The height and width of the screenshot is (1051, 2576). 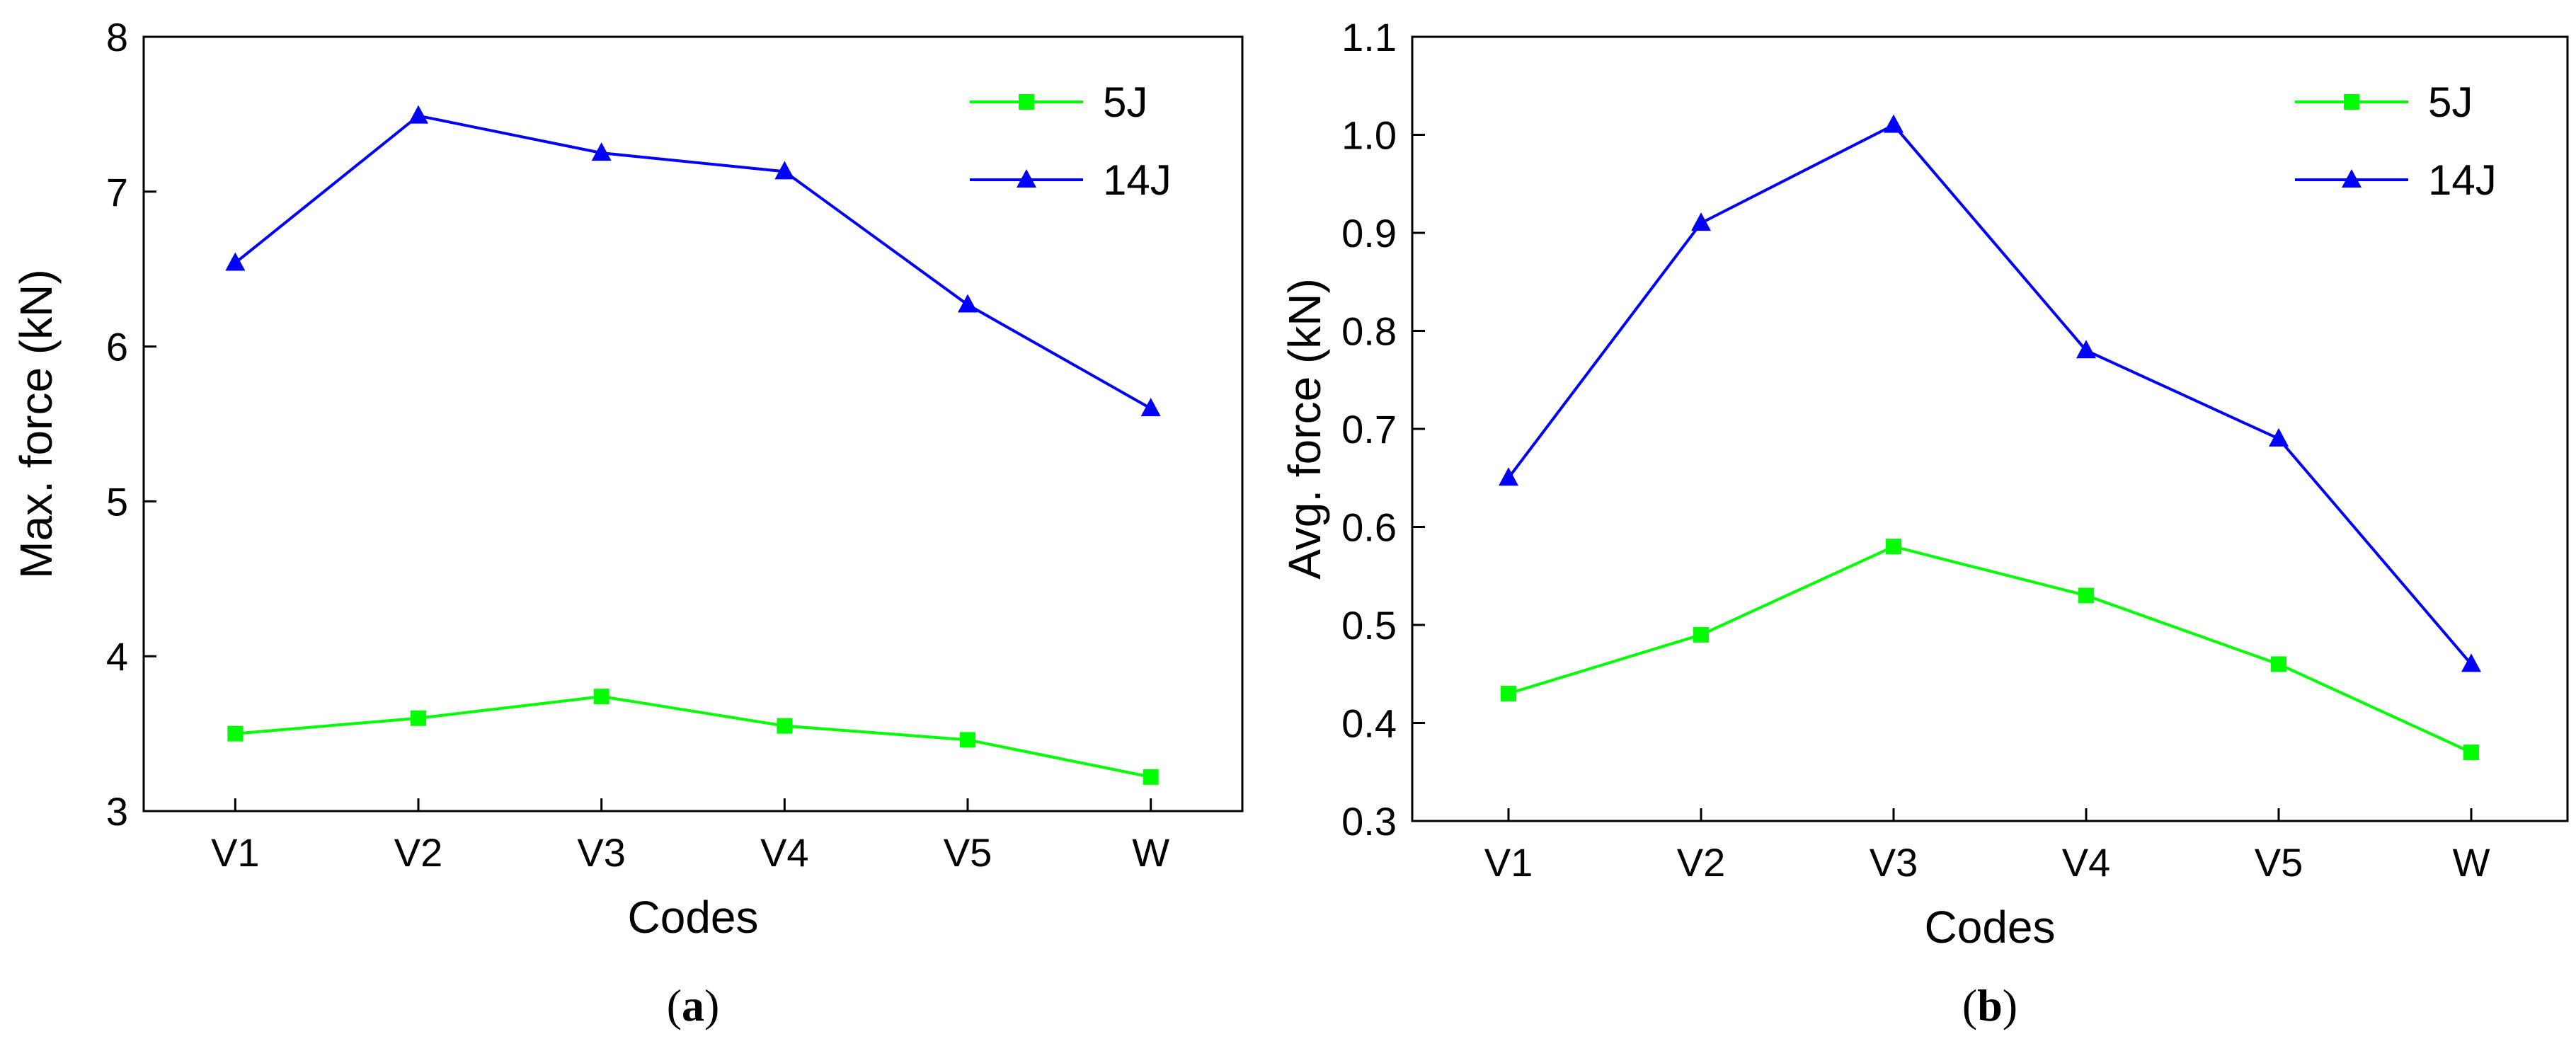 What do you see at coordinates (36, 423) in the screenshot?
I see `y-axis-label: Max. force (kN)` at bounding box center [36, 423].